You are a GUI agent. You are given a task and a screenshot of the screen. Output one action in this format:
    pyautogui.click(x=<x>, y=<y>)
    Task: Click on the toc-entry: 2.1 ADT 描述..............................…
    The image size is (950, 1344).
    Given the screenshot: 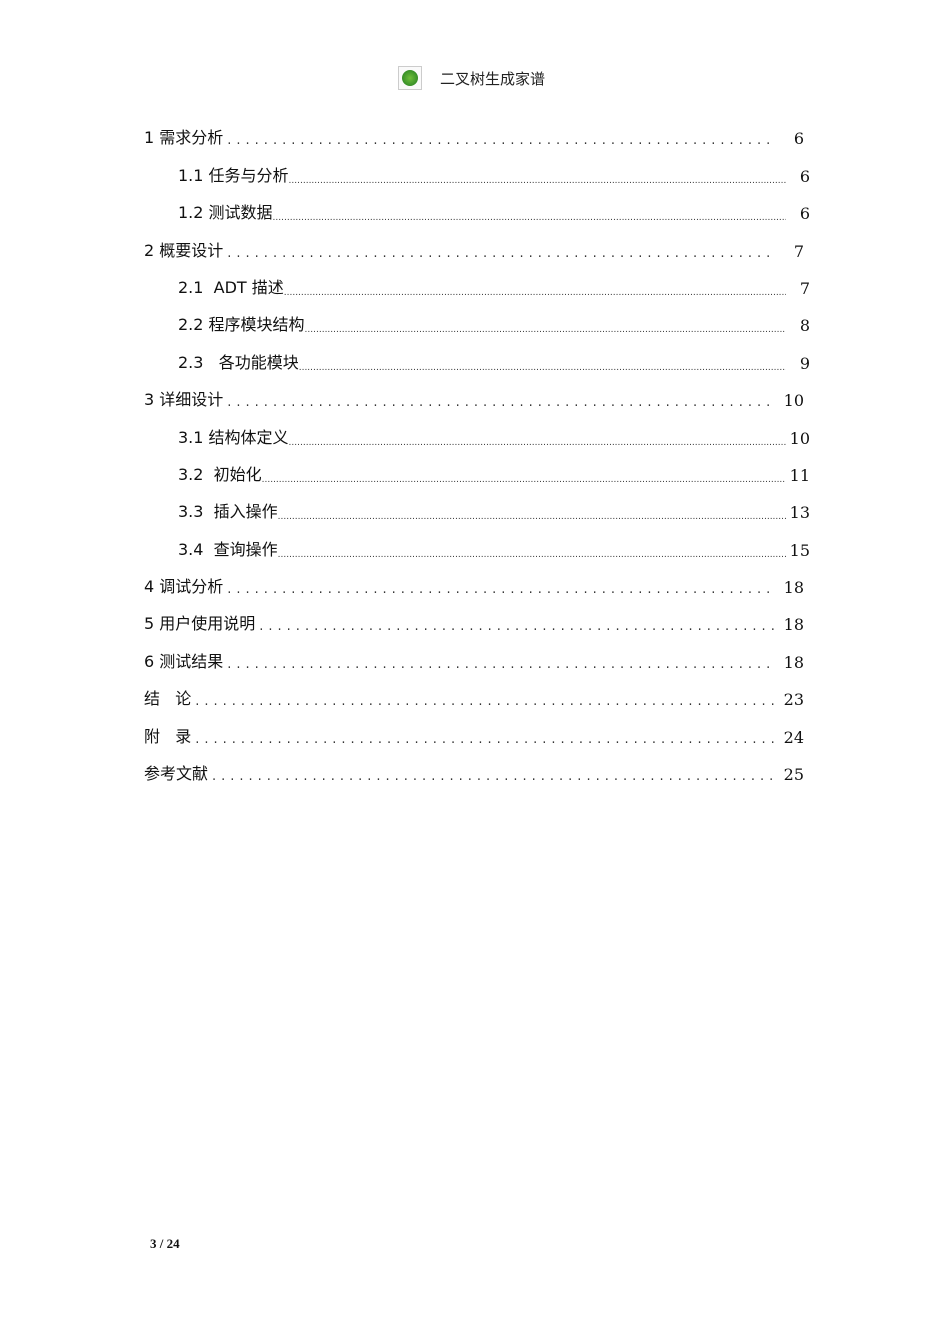 What is the action you would take?
    pyautogui.click(x=479, y=288)
    